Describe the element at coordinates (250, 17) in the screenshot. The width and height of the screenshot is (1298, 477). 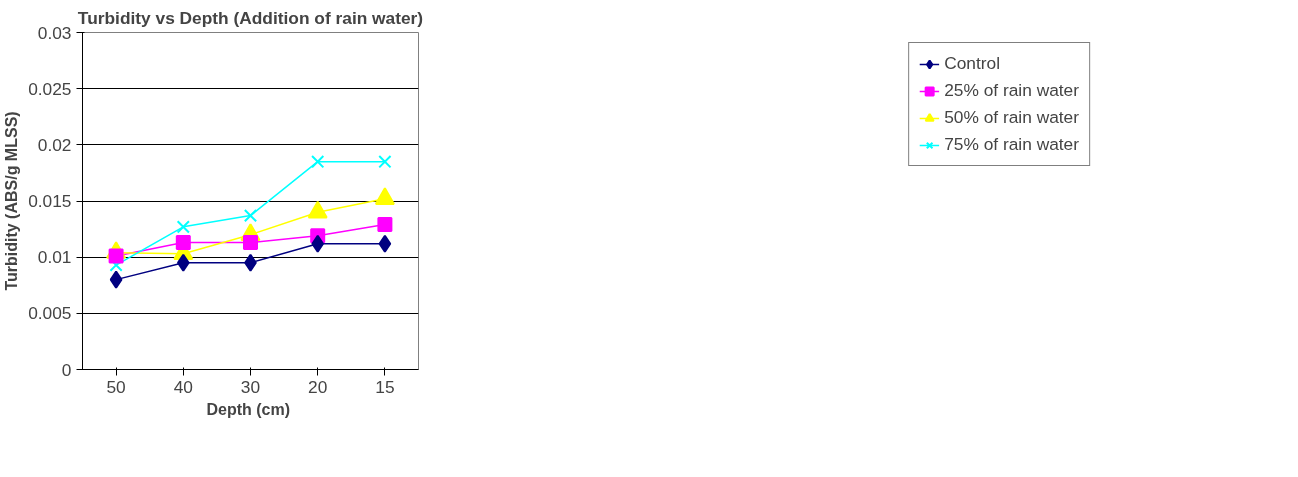
I see `chart-title: Turbidity vs Depth (Addition of rain water)` at that location.